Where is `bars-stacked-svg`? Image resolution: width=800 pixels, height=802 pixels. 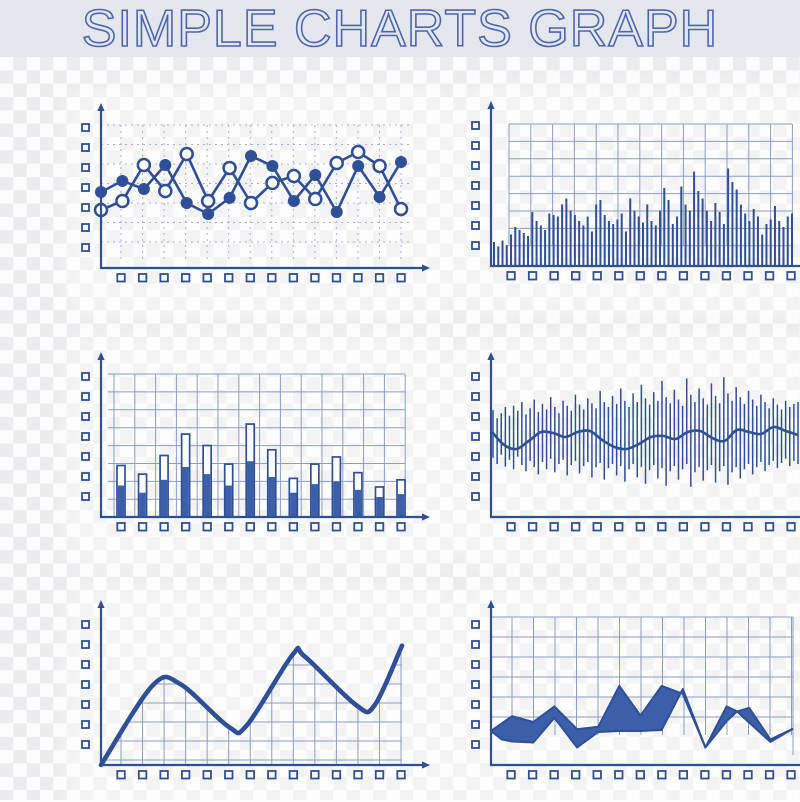 bars-stacked-svg is located at coordinates (255, 442).